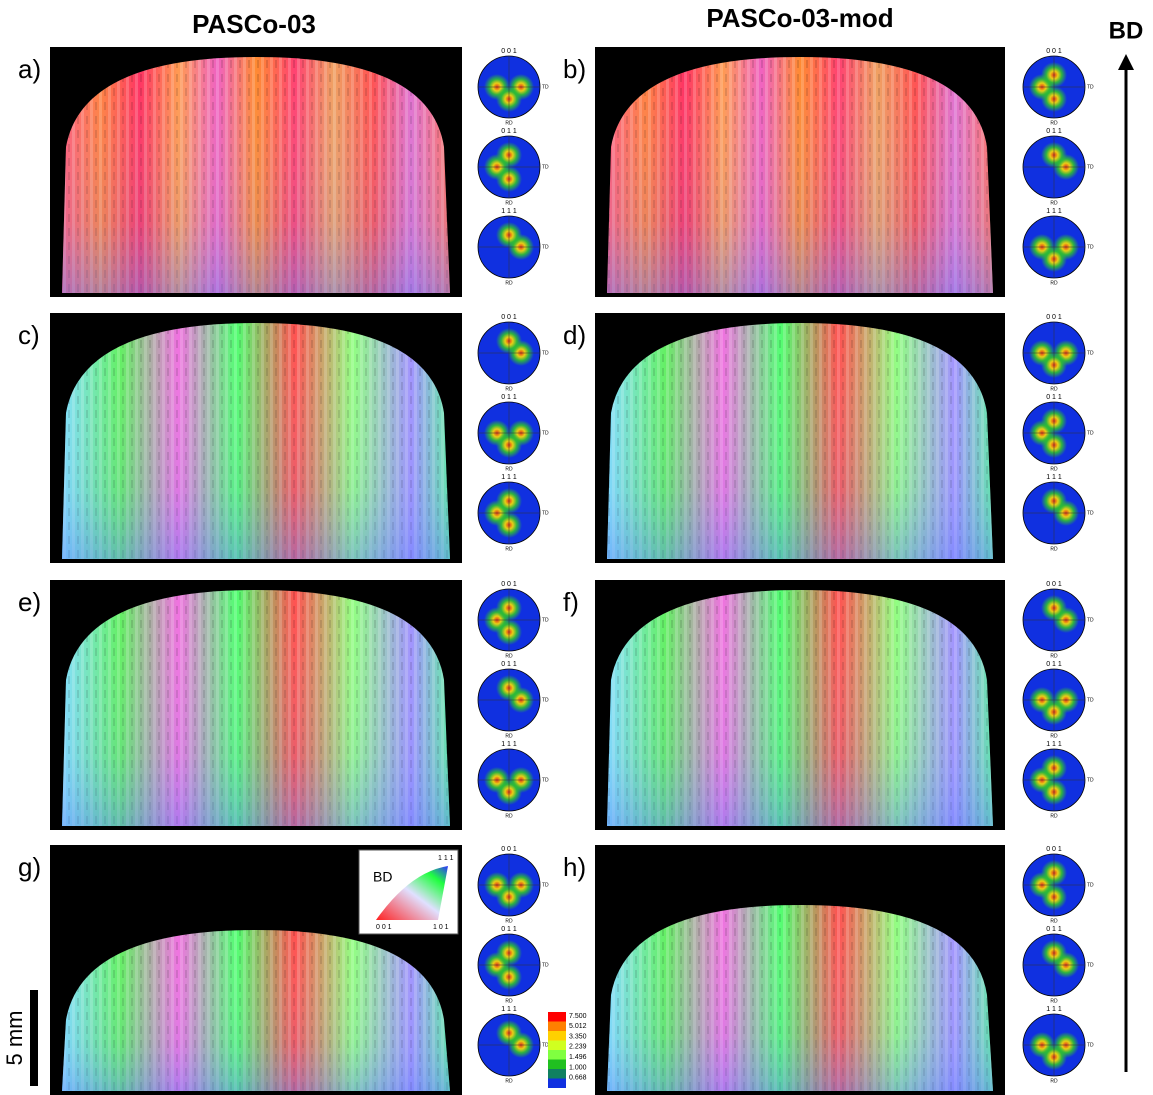 This screenshot has height=1095, width=1153. I want to click on ipf-corner: 1 1 1, so click(446, 858).